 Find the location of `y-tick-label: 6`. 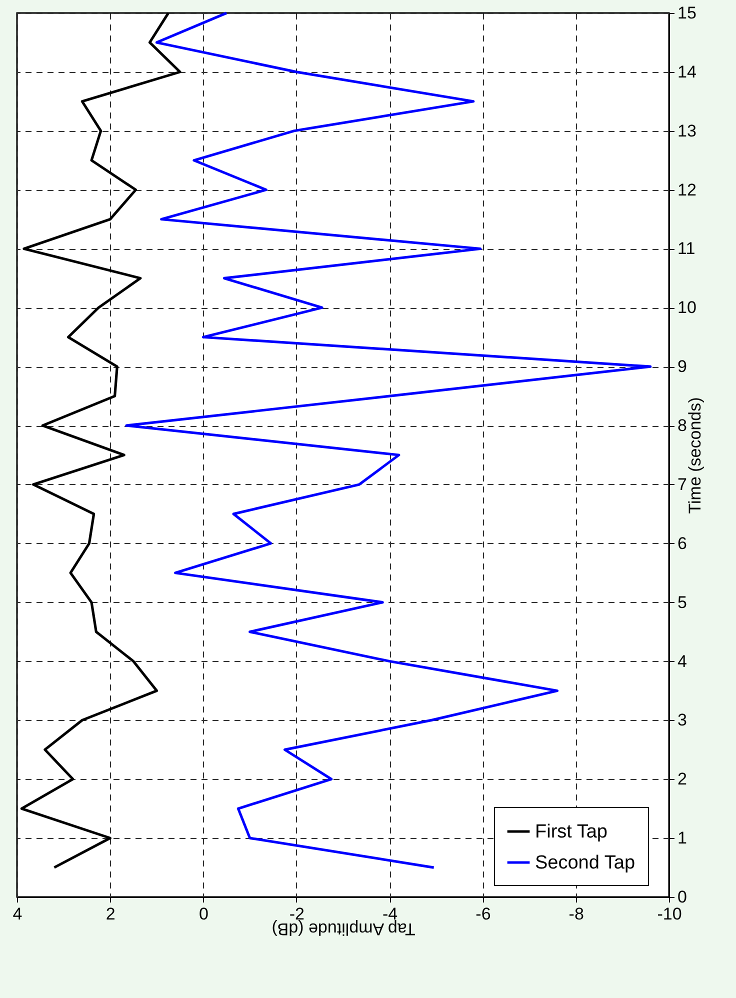

y-tick-label: 6 is located at coordinates (682, 543).